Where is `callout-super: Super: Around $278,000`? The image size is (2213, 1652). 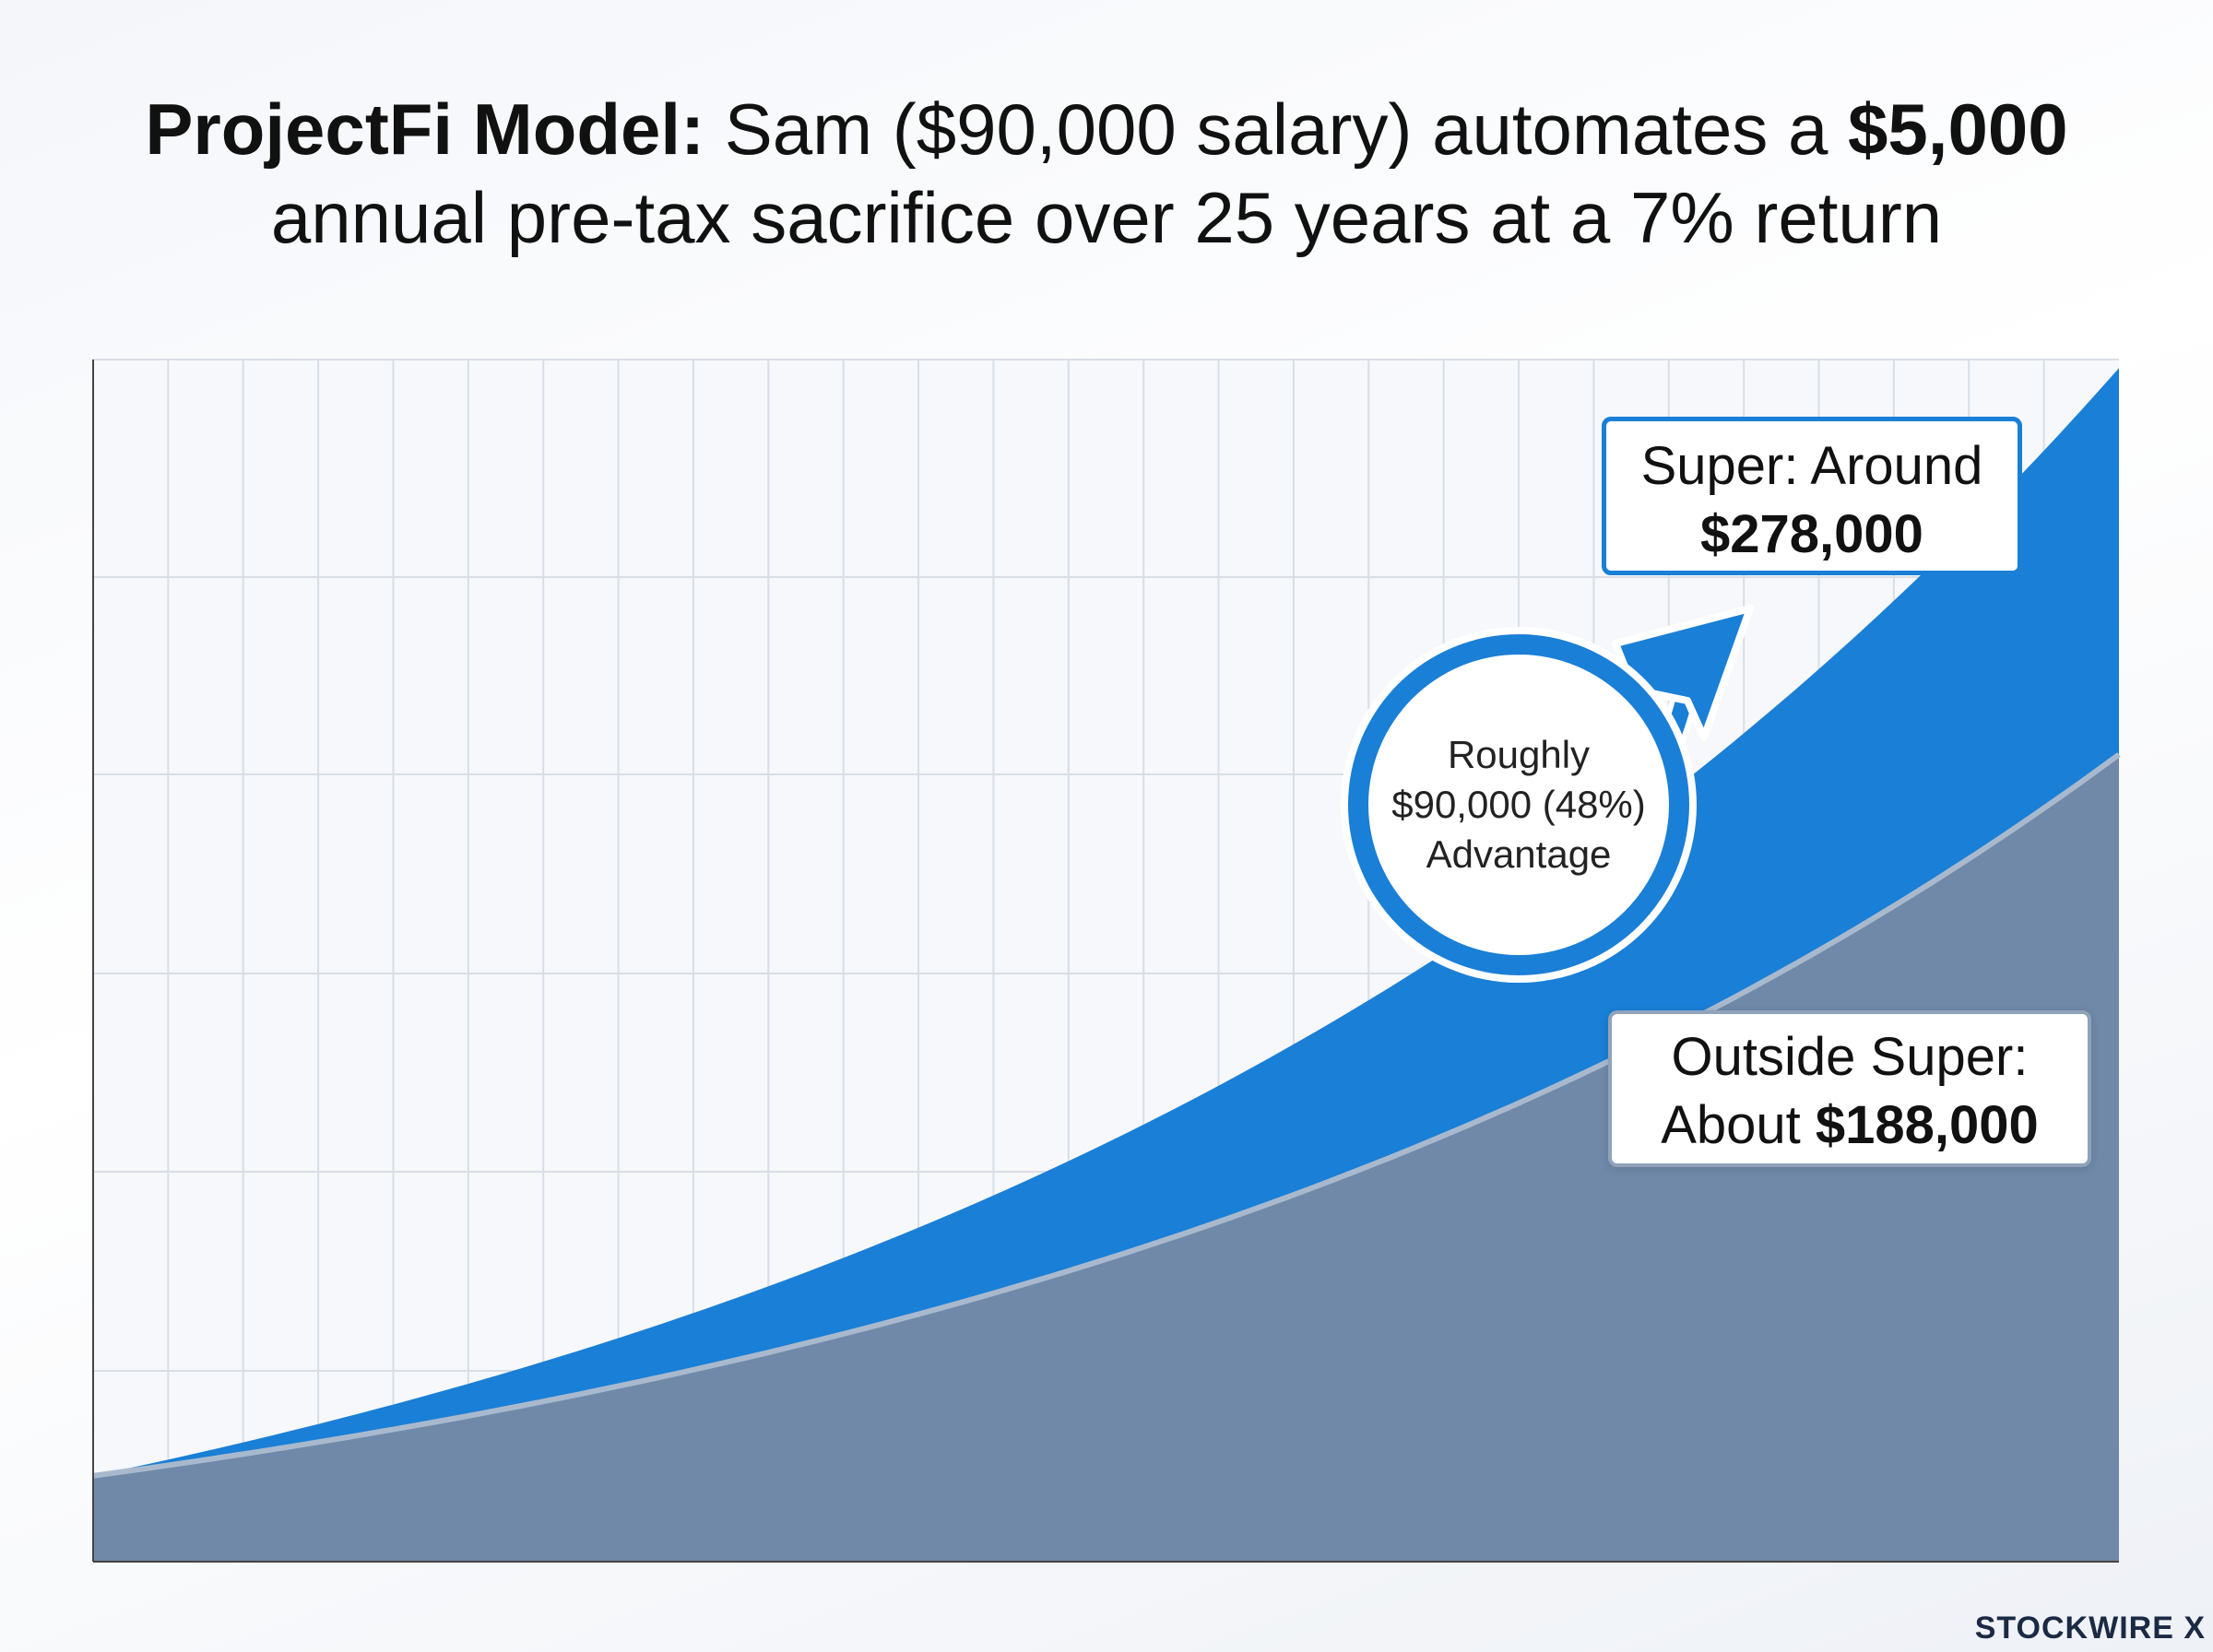 callout-super: Super: Around $278,000 is located at coordinates (1812, 496).